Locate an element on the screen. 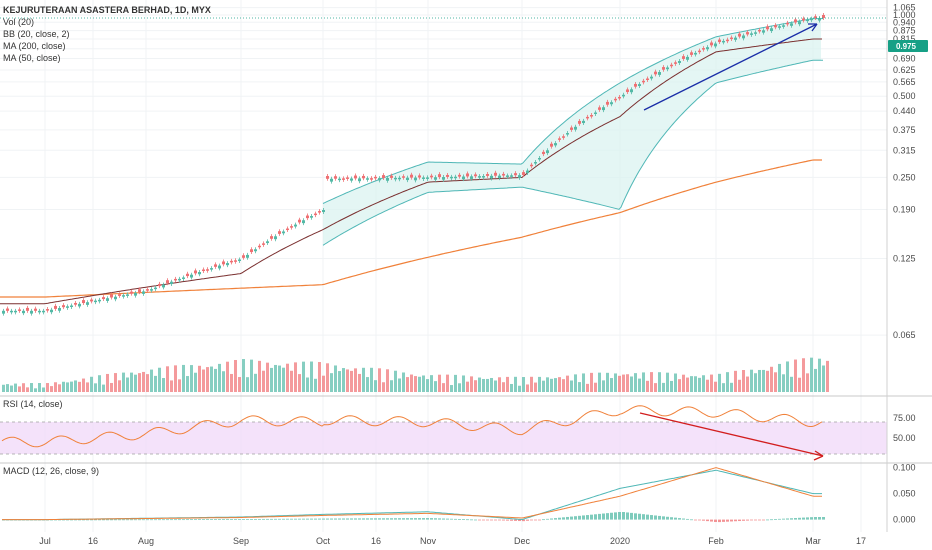 Image resolution: width=932 pixels, height=550 pixels. time-axis: Jul 16 Aug Sep Oct 16 Nov Dec 2020 Feb Mar 17 is located at coordinates (452, 541).